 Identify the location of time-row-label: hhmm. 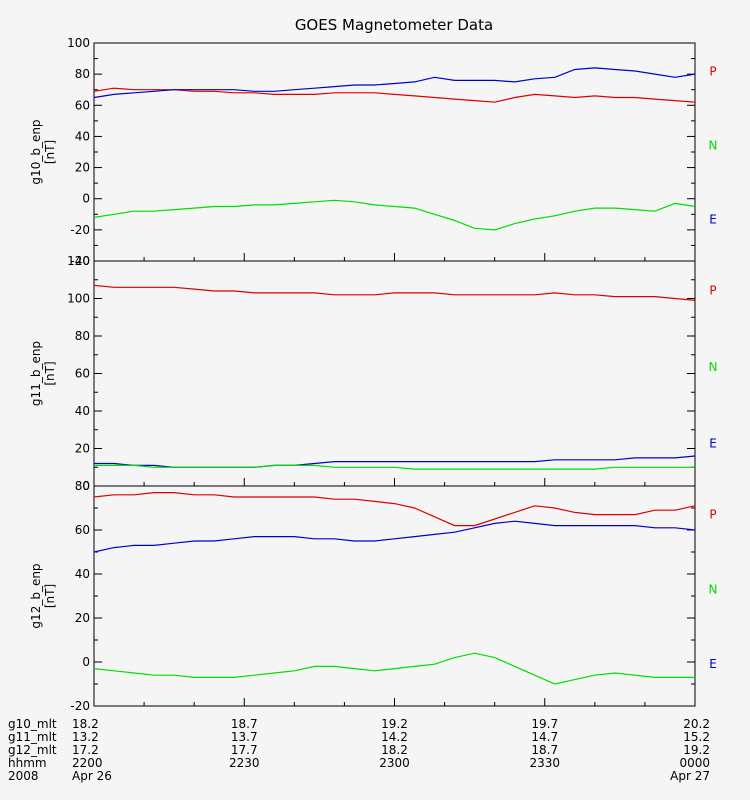
(27, 763).